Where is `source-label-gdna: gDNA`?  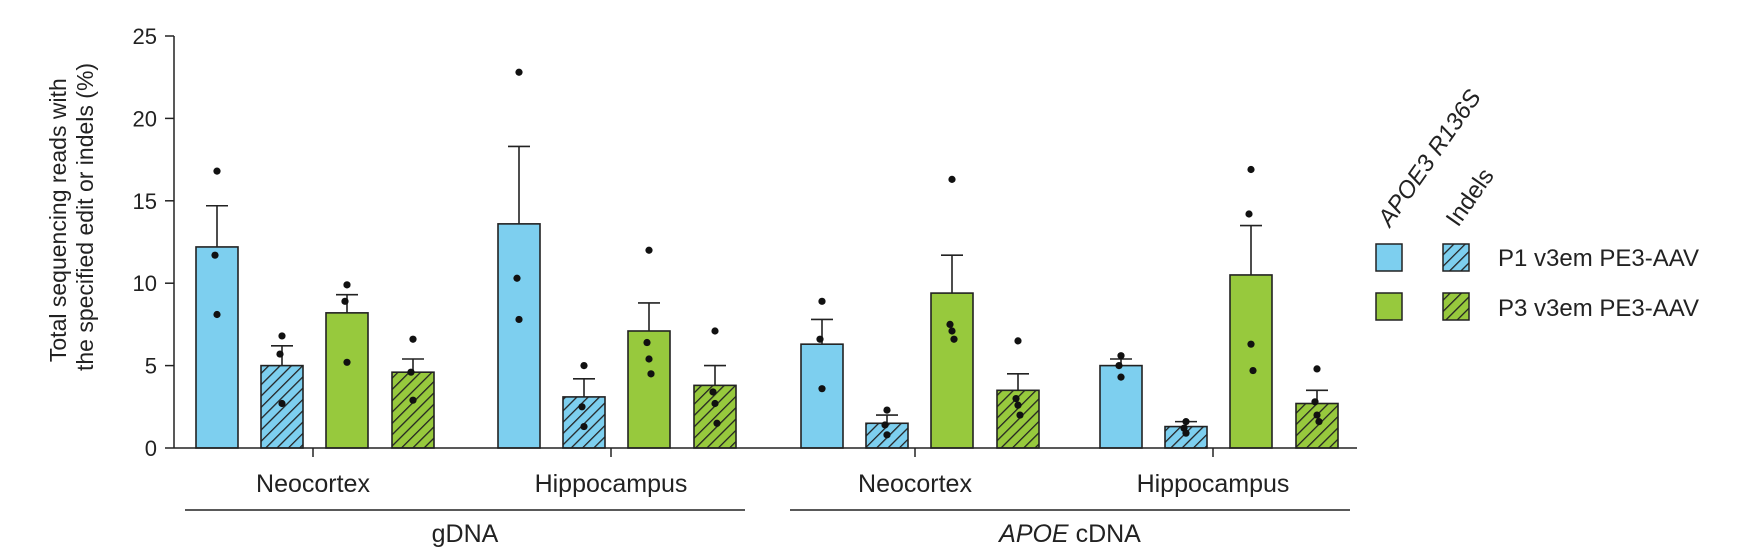
source-label-gdna: gDNA is located at coordinates (465, 534).